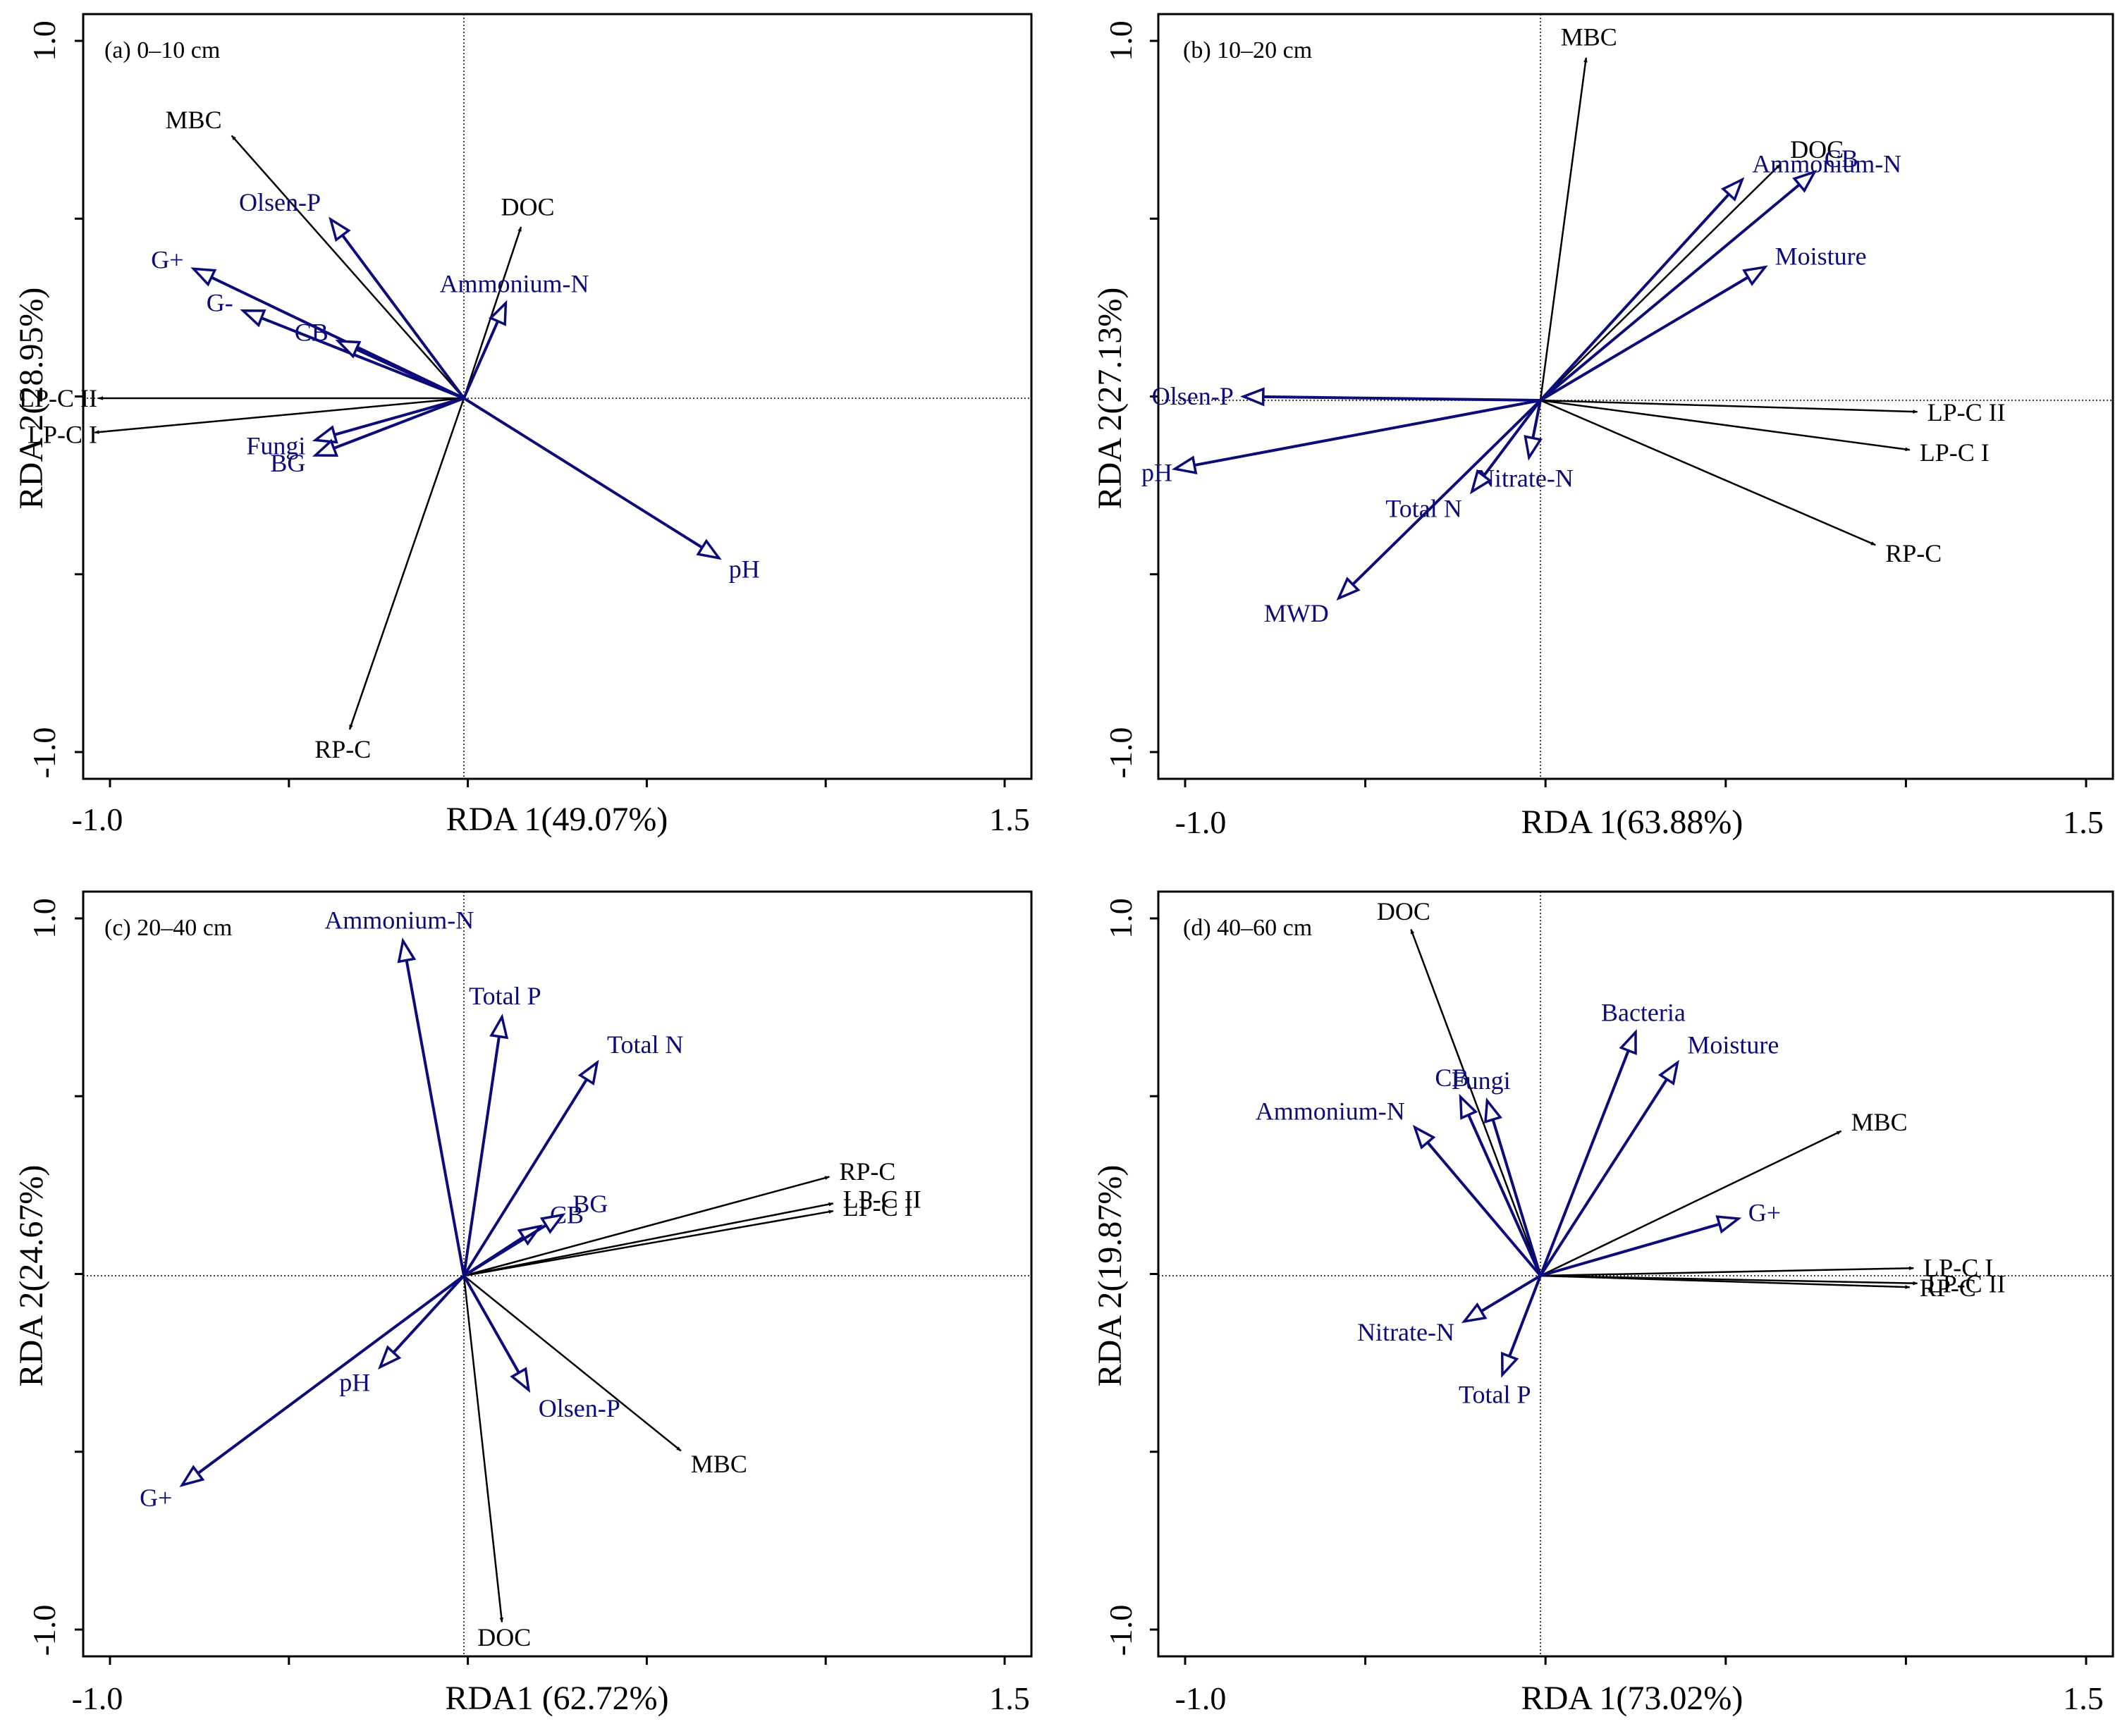  Describe the element at coordinates (31, 1276) in the screenshot. I see `y-axis-label: RDA 2(24.67%)` at that location.